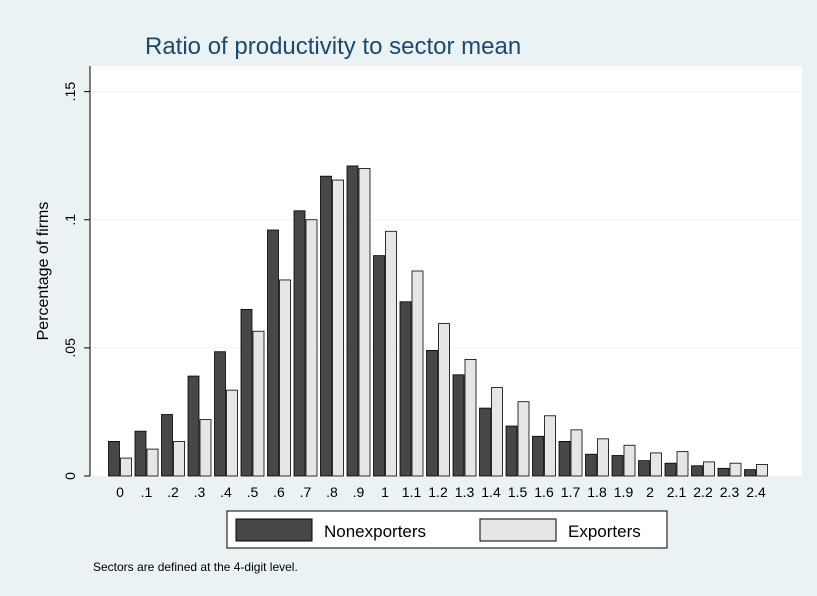 The image size is (817, 596). I want to click on y-axis-label: Percentage of firms, so click(43, 271).